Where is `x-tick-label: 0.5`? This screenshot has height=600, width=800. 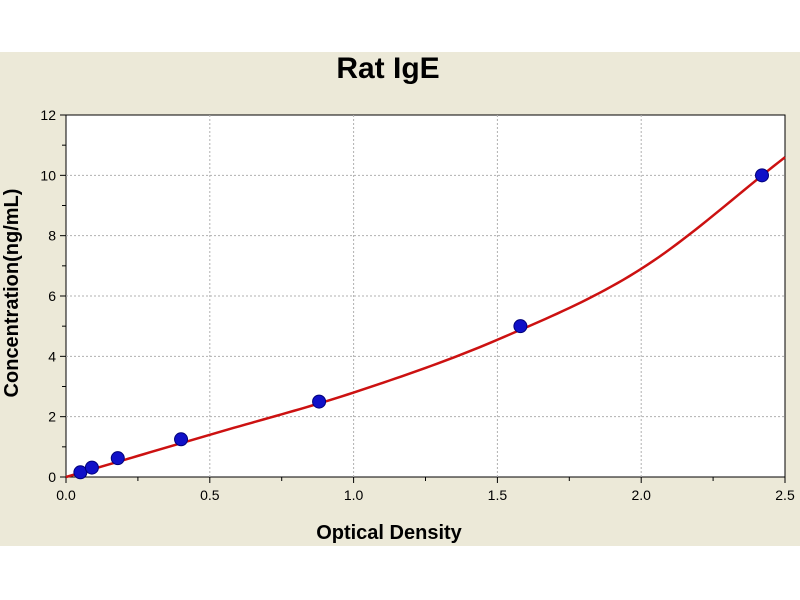
x-tick-label: 0.5 is located at coordinates (210, 495).